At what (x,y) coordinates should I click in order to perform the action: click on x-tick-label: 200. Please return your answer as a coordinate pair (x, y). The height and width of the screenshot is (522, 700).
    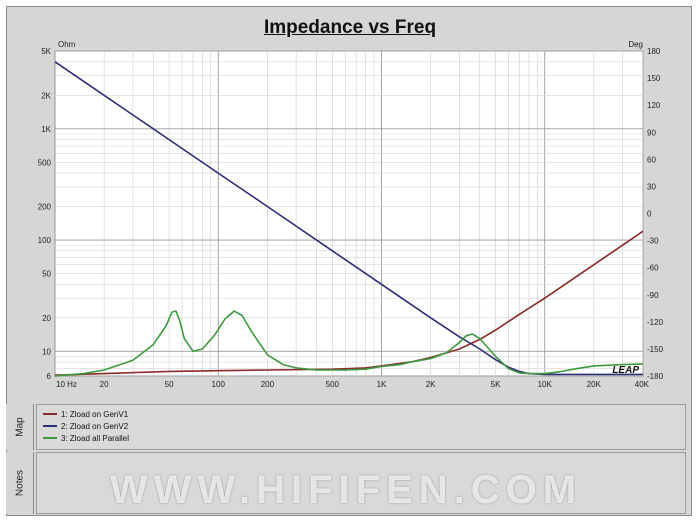
    Looking at the image, I should click on (268, 384).